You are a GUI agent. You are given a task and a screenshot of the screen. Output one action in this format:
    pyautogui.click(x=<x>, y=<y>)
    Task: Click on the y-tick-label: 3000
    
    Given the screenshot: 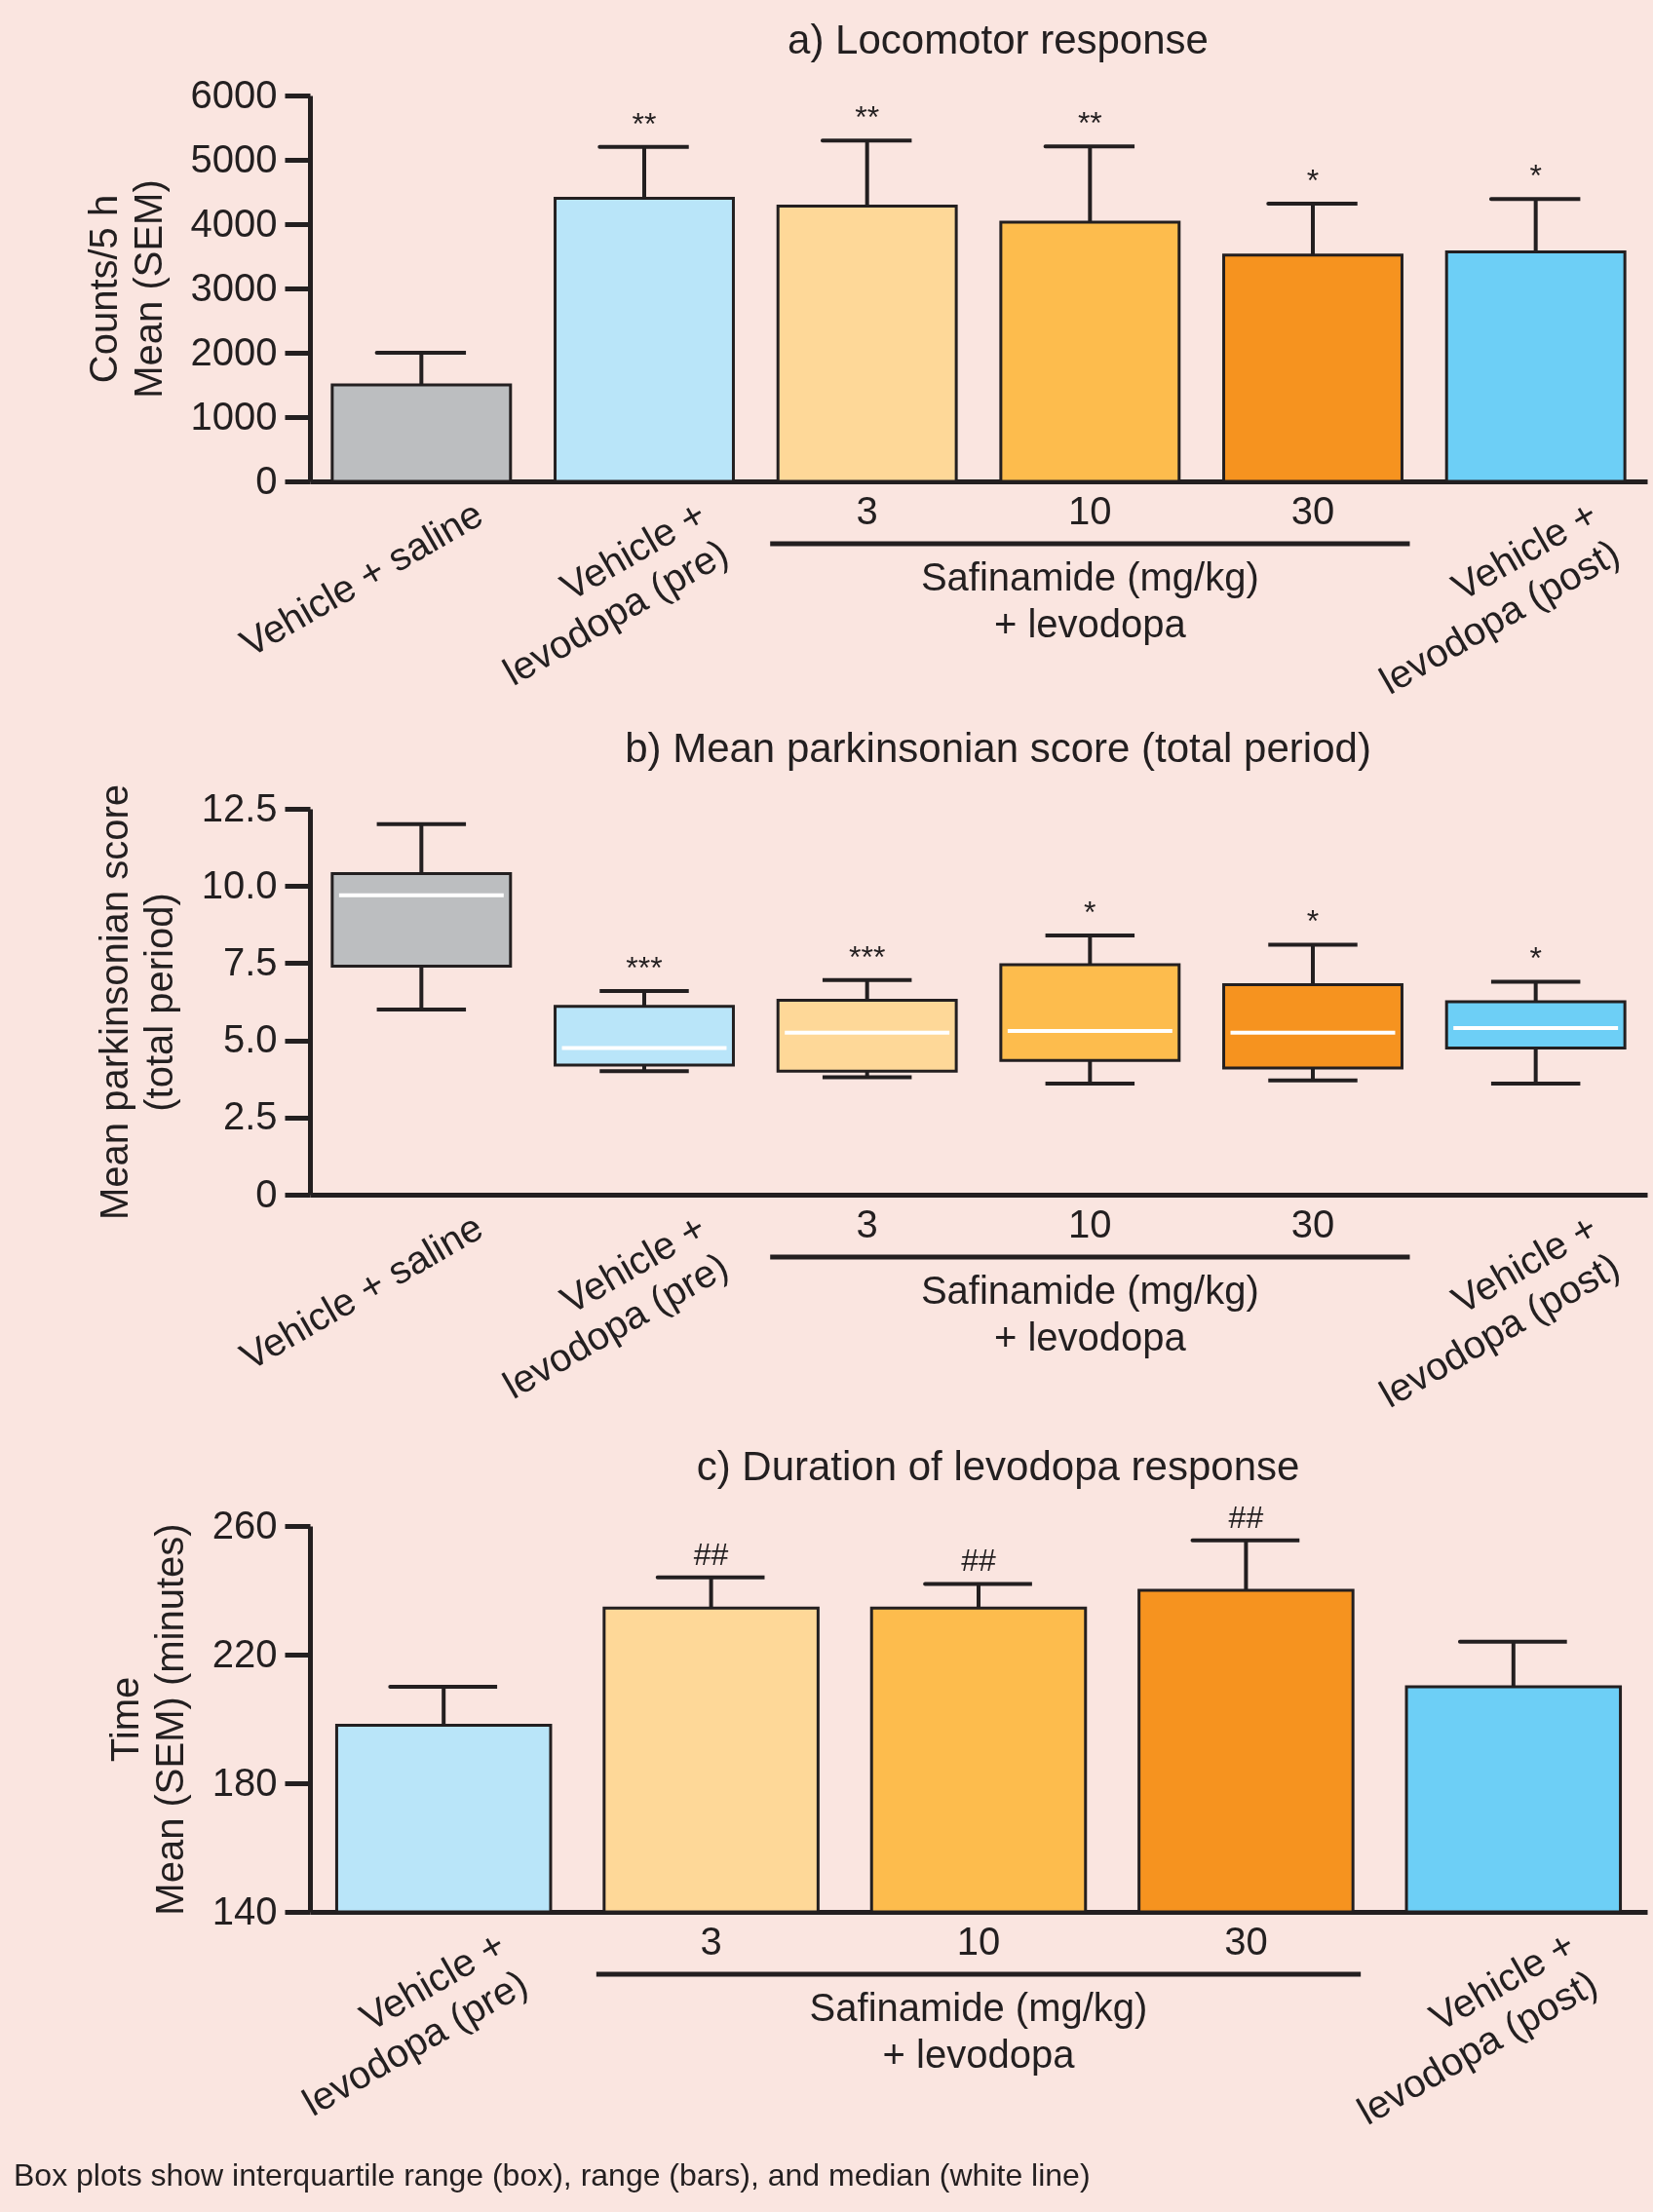 What is the action you would take?
    pyautogui.click(x=234, y=287)
    